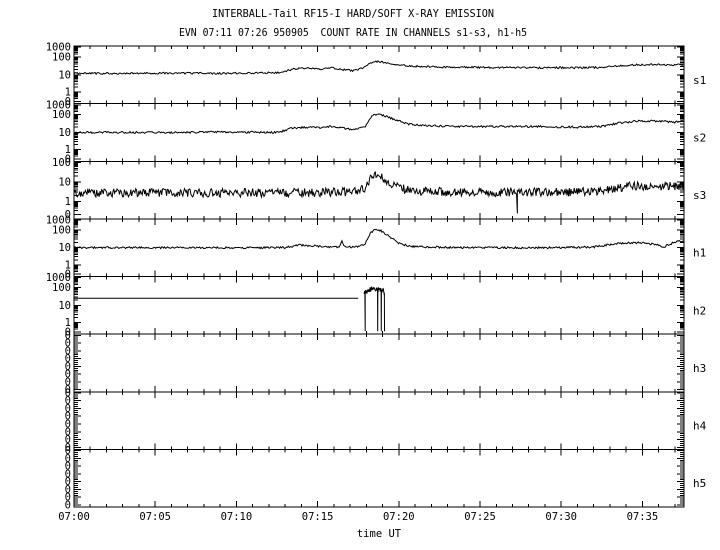 This screenshot has width=720, height=550. I want to click on panel-label-h1: h1, so click(699, 253).